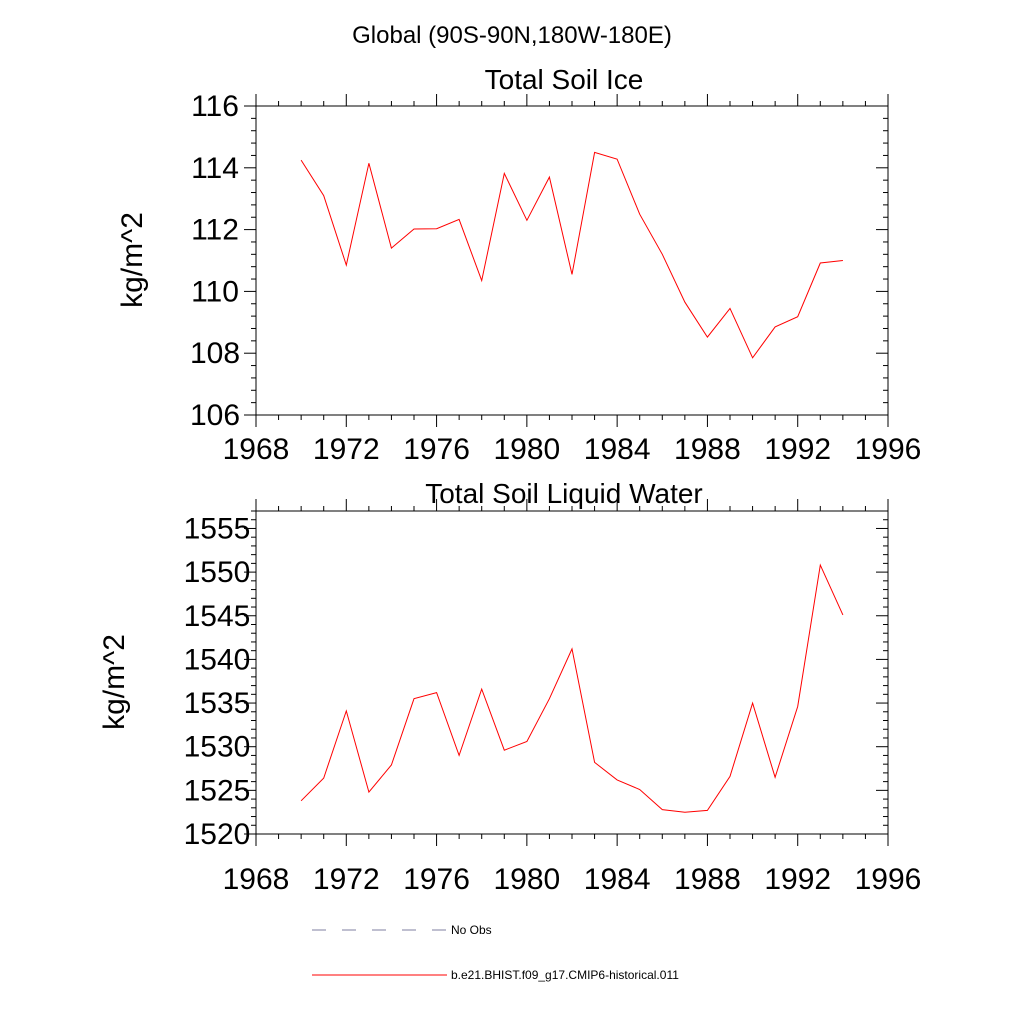 The height and width of the screenshot is (1024, 1024). Describe the element at coordinates (471, 930) in the screenshot. I see `legend-no-obs-label: No Obs` at that location.